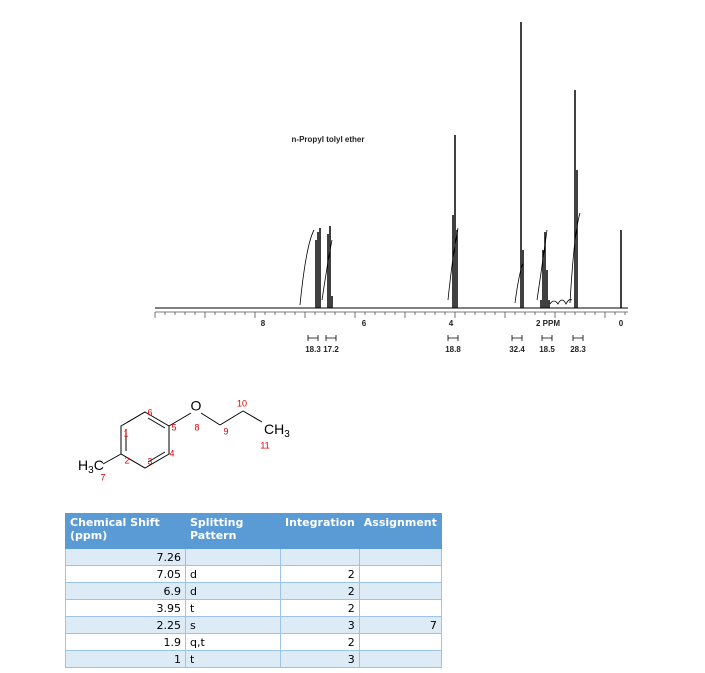 This screenshot has height=673, width=705. What do you see at coordinates (331, 349) in the screenshot?
I see `integration-label: 17.2` at bounding box center [331, 349].